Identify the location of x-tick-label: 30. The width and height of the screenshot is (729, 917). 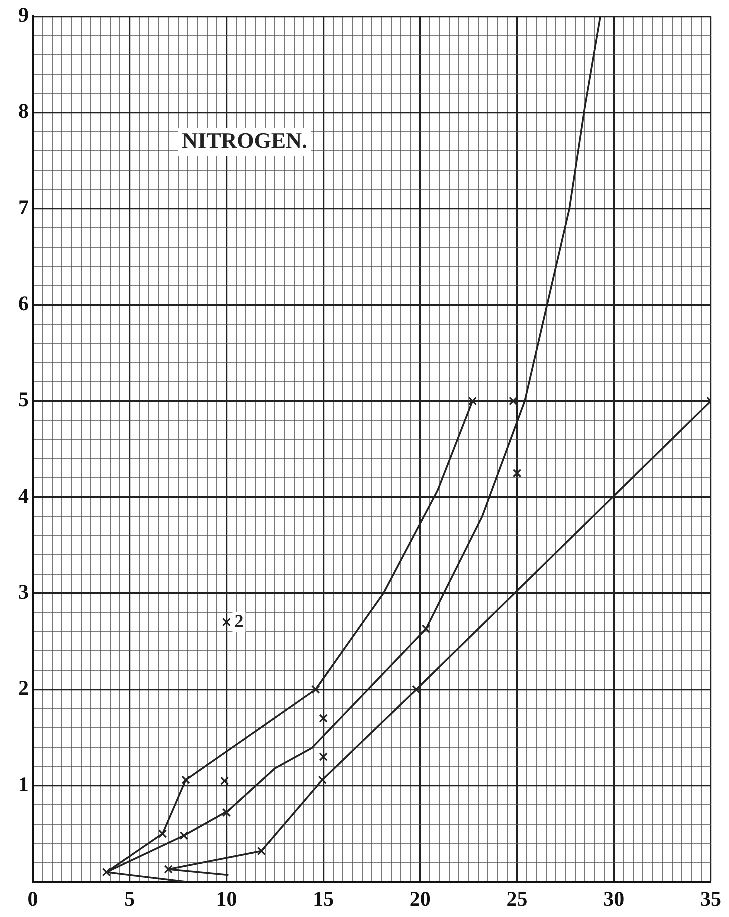
(614, 898).